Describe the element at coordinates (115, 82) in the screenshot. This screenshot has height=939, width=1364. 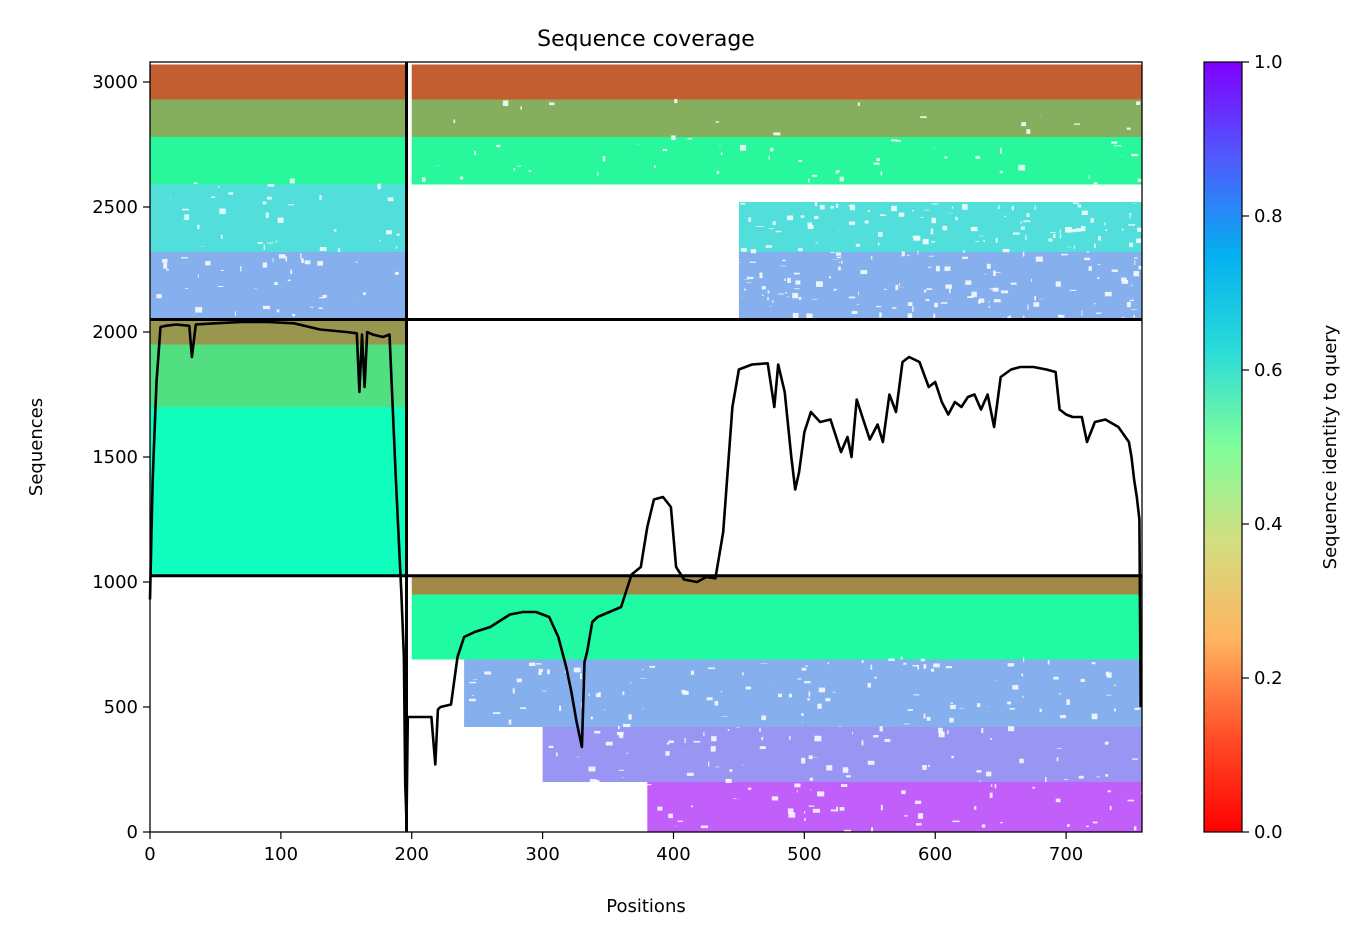
I see `y-tick-label: 3000` at that location.